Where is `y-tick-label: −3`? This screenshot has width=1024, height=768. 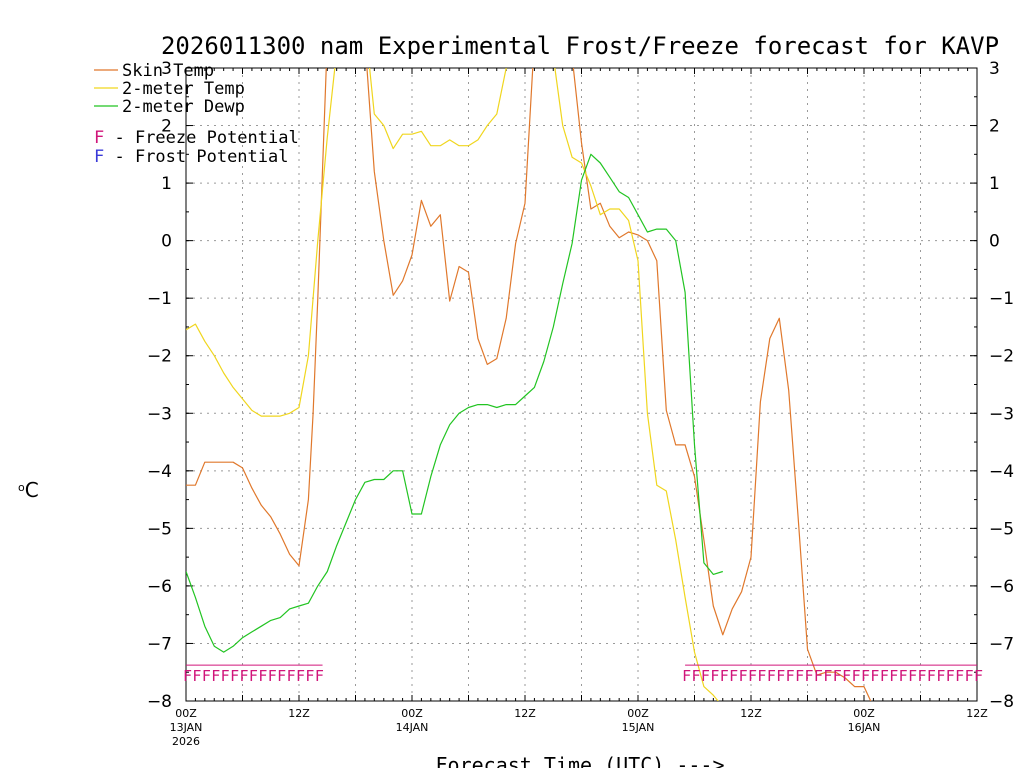 y-tick-label: −3 is located at coordinates (159, 414).